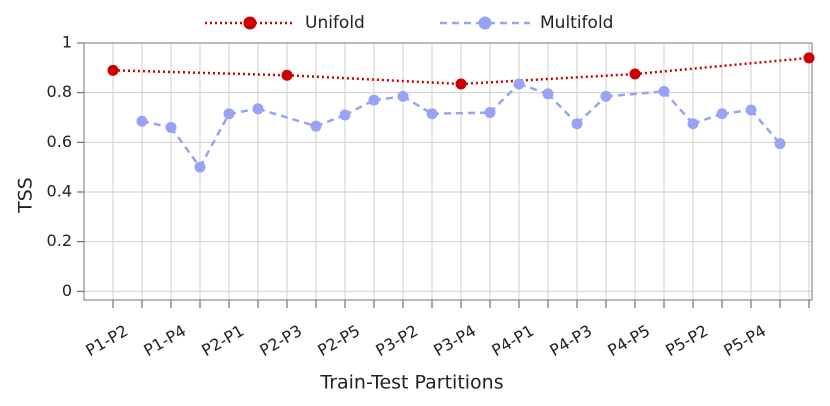  I want to click on x-axis-title: Train-Test Partitions, so click(411, 383).